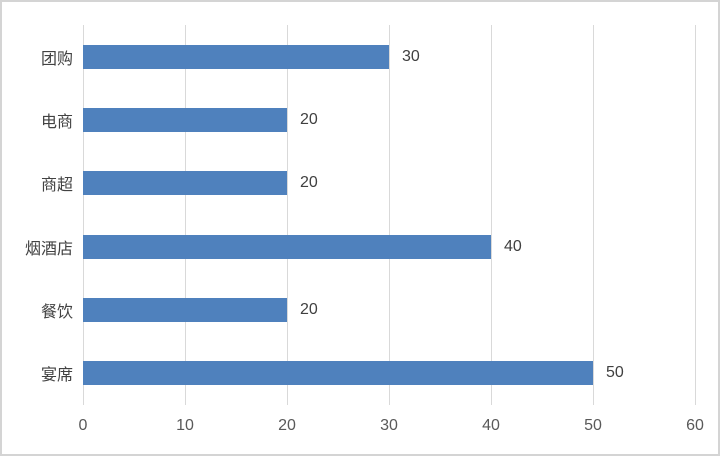 Image resolution: width=720 pixels, height=456 pixels. Describe the element at coordinates (513, 246) in the screenshot. I see `value-label: 40` at that location.